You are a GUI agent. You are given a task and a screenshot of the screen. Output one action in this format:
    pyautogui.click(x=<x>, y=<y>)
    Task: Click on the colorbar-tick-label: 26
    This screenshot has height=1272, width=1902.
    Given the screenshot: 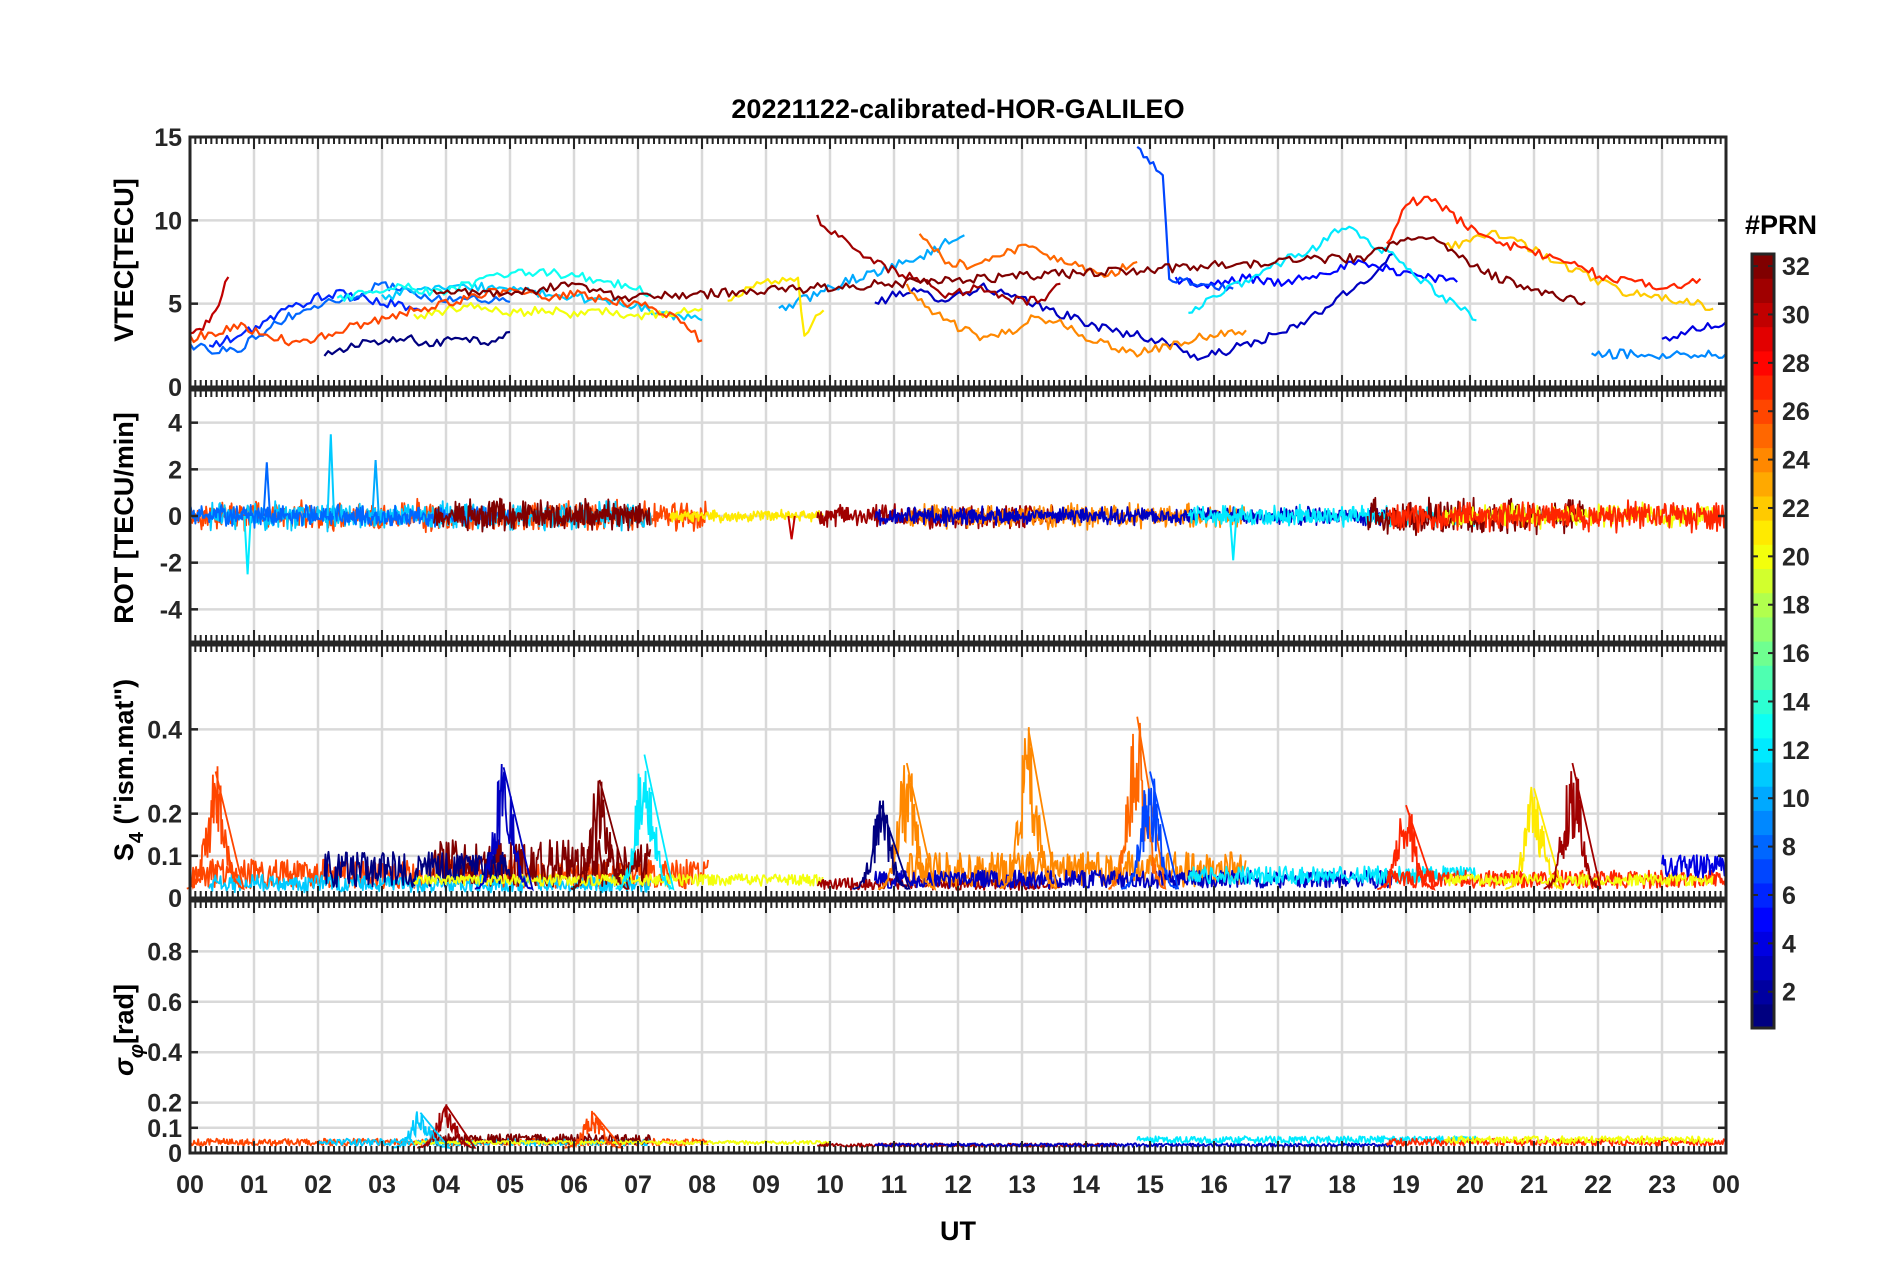 What is the action you would take?
    pyautogui.click(x=1796, y=412)
    